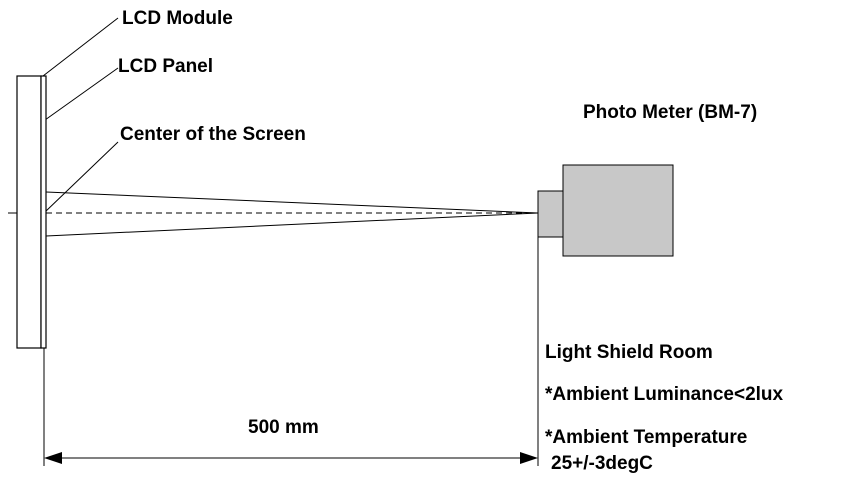  I want to click on photo-meter-body, so click(618, 210).